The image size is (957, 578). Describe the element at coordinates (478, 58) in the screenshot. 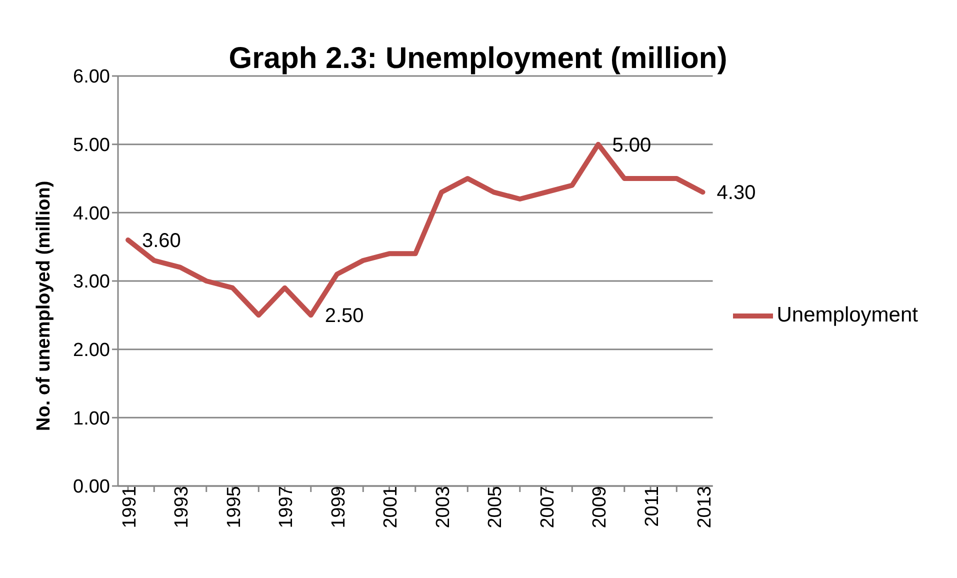

I see `chart-title: Graph 2.3: Unemployment (million)` at that location.